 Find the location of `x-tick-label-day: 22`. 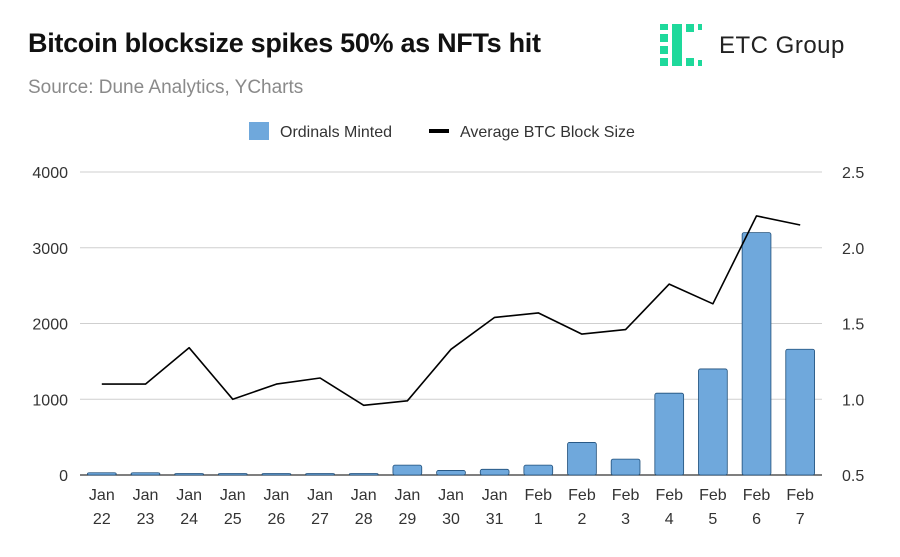

x-tick-label-day: 22 is located at coordinates (102, 519).